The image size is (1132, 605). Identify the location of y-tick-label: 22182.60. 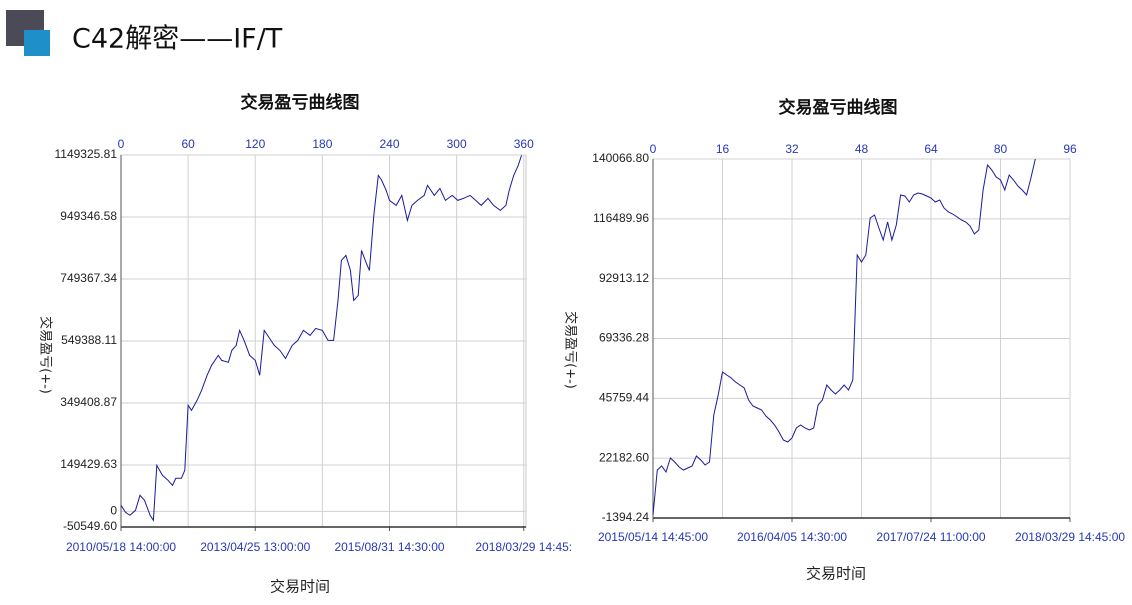
(624, 457).